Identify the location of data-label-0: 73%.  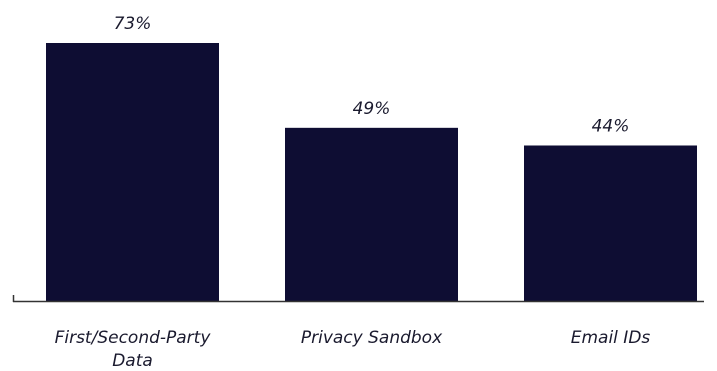
(133, 24).